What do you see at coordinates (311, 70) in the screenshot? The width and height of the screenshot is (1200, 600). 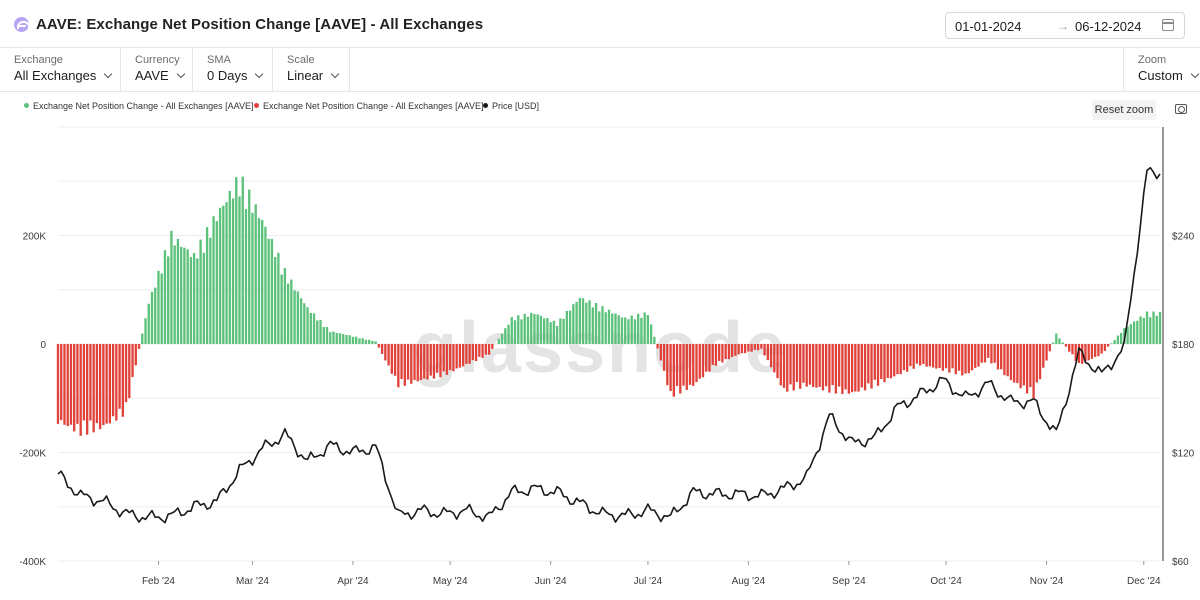 I see `scale-select: Scale Linear` at bounding box center [311, 70].